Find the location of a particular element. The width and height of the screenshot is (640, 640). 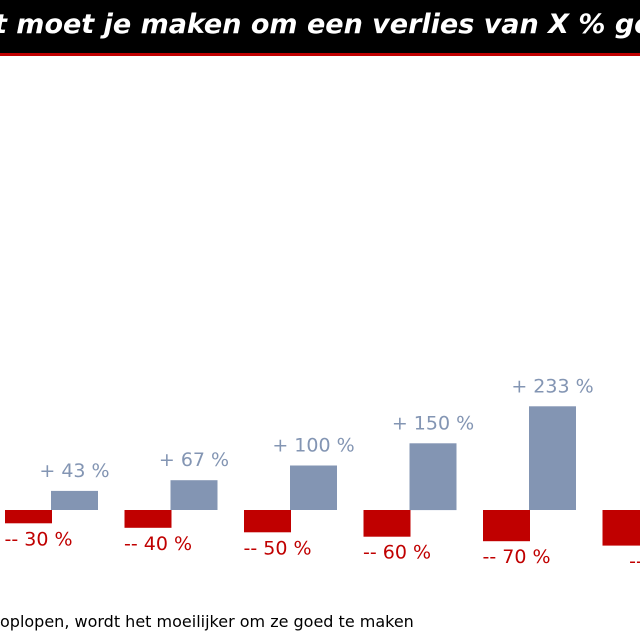

gain-bars is located at coordinates (313, 458).